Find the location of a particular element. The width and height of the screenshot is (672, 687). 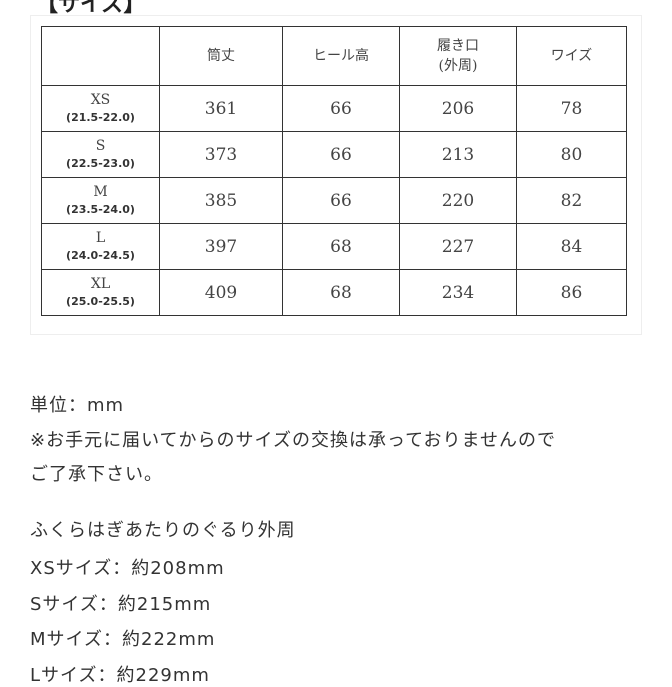

note-line: ※お手元に届いてからのサイズの交換は承っておりませんので is located at coordinates (293, 440).